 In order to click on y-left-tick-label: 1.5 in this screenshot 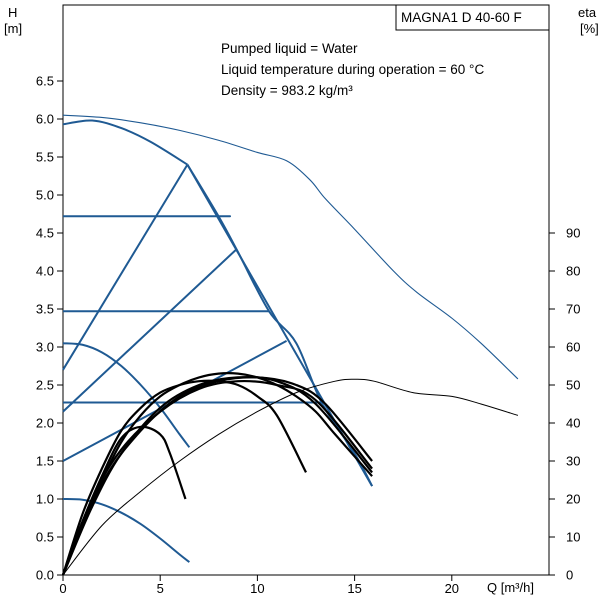, I will do `click(45, 461)`.